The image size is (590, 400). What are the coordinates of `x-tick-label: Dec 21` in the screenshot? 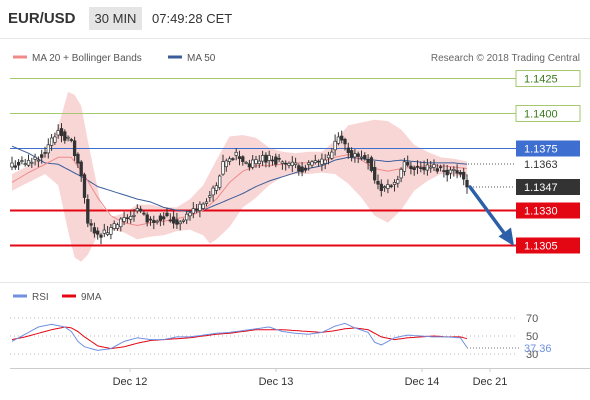 It's located at (490, 382).